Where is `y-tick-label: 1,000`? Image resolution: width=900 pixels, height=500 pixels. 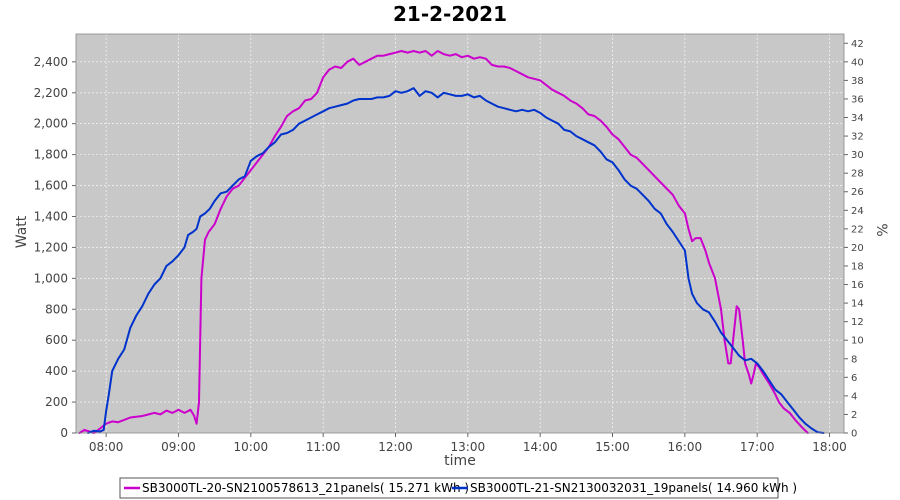
y-tick-label: 1,000 is located at coordinates (51, 278).